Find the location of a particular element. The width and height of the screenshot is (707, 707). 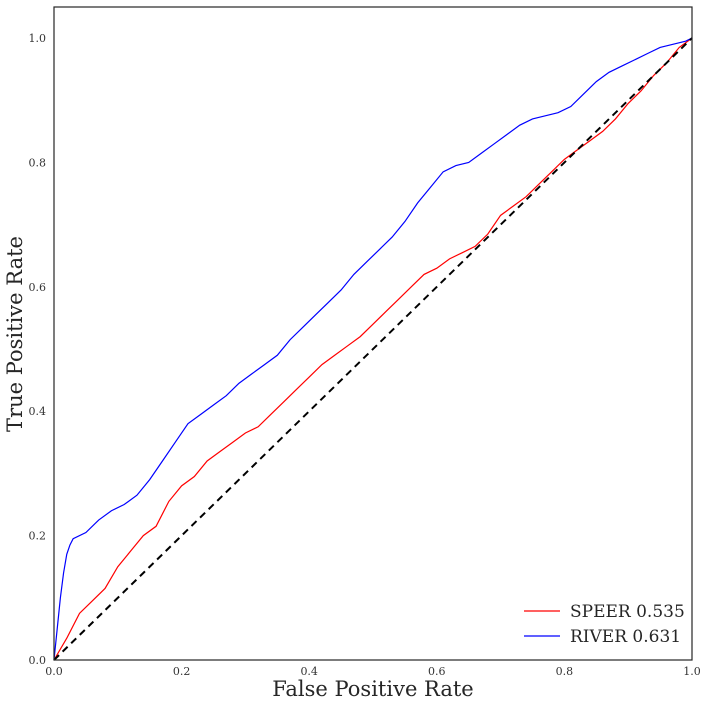

legend: SPEER 0.535 RIVER 0.631 is located at coordinates (604, 624).